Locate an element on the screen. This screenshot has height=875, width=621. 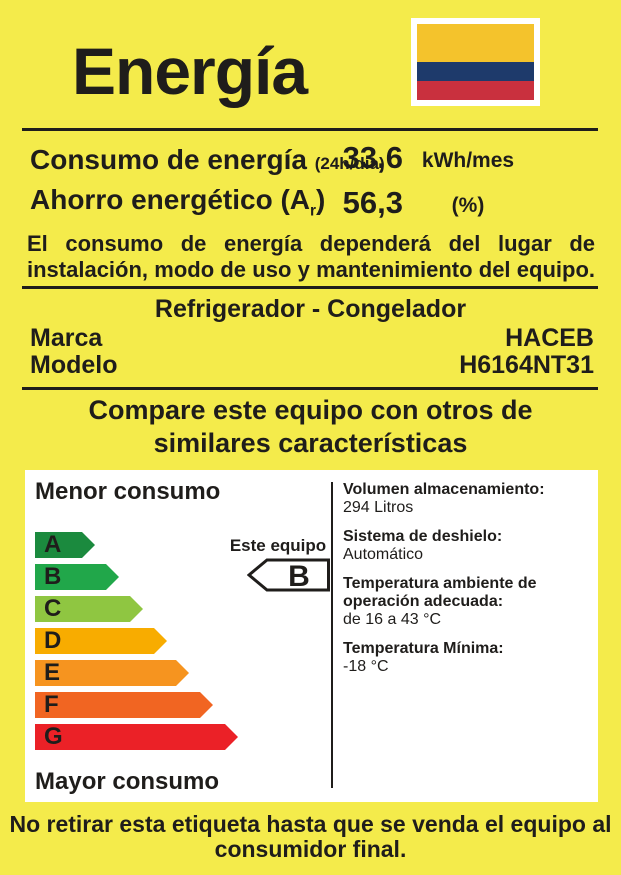
this-equipment-label: Este equipo is located at coordinates (278, 545).